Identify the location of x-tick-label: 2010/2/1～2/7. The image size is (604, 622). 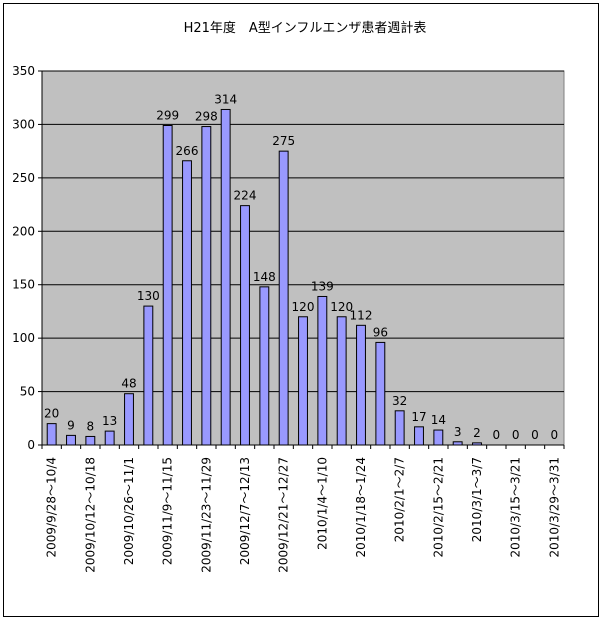
(400, 499).